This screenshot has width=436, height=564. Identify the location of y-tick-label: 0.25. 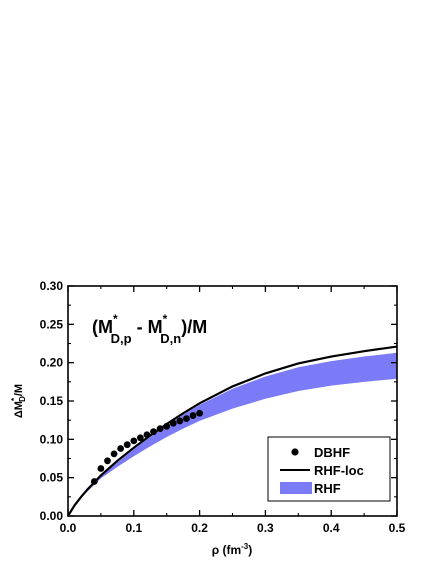
(52, 324).